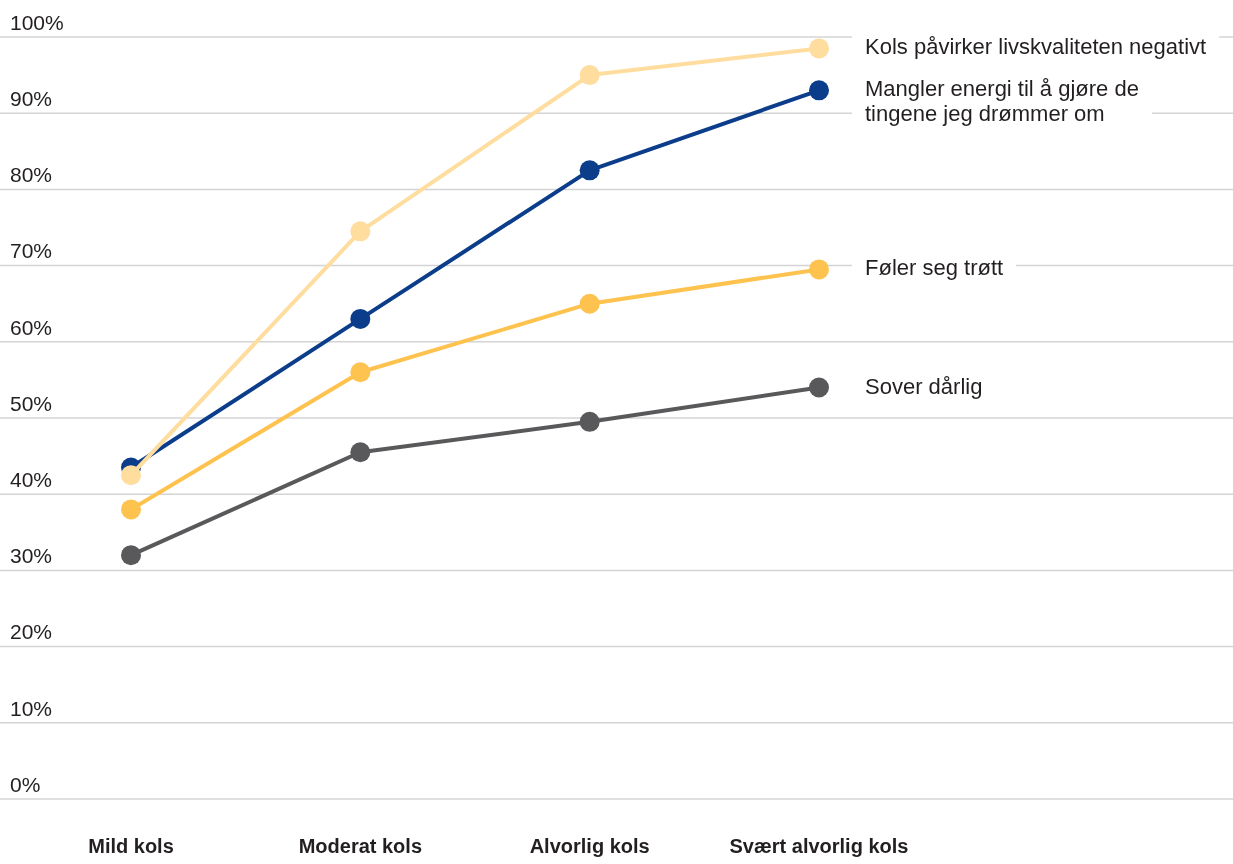 The height and width of the screenshot is (864, 1233). Describe the element at coordinates (1002, 101) in the screenshot. I see `series-label: Mangler energi til å gjøre de tingene jeg drømmer om` at that location.